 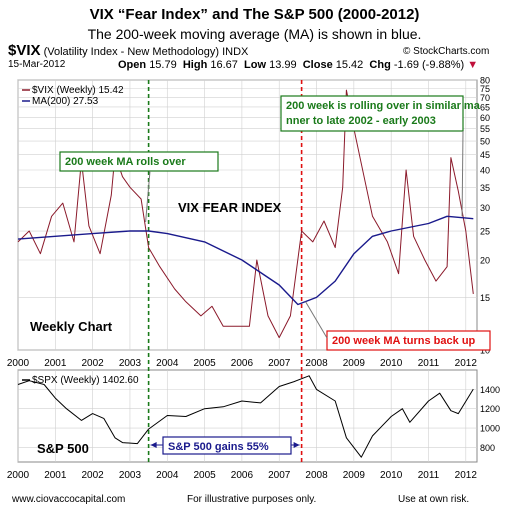 What do you see at coordinates (279, 475) in the screenshot?
I see `spx-x-tick-label: 2007` at bounding box center [279, 475].